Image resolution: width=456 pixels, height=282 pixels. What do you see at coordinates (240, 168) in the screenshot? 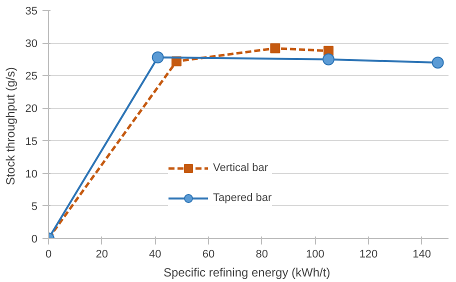
I see `legend-label: Vertical bar` at bounding box center [240, 168].